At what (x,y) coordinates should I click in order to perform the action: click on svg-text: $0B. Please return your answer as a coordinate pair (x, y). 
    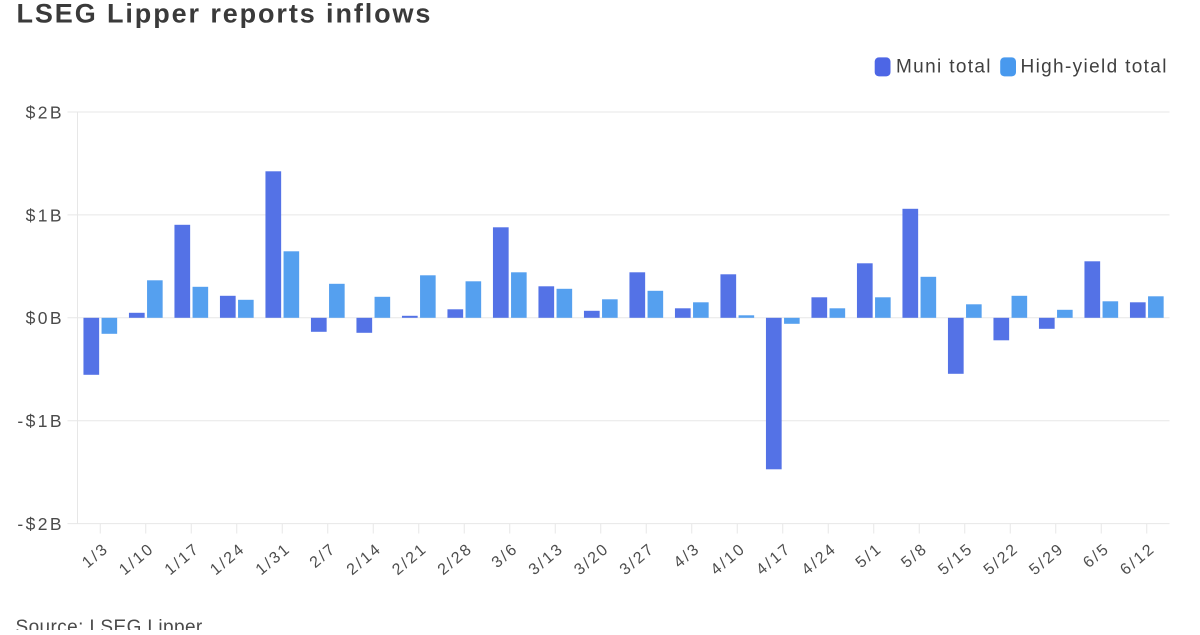
    Looking at the image, I should click on (45, 318).